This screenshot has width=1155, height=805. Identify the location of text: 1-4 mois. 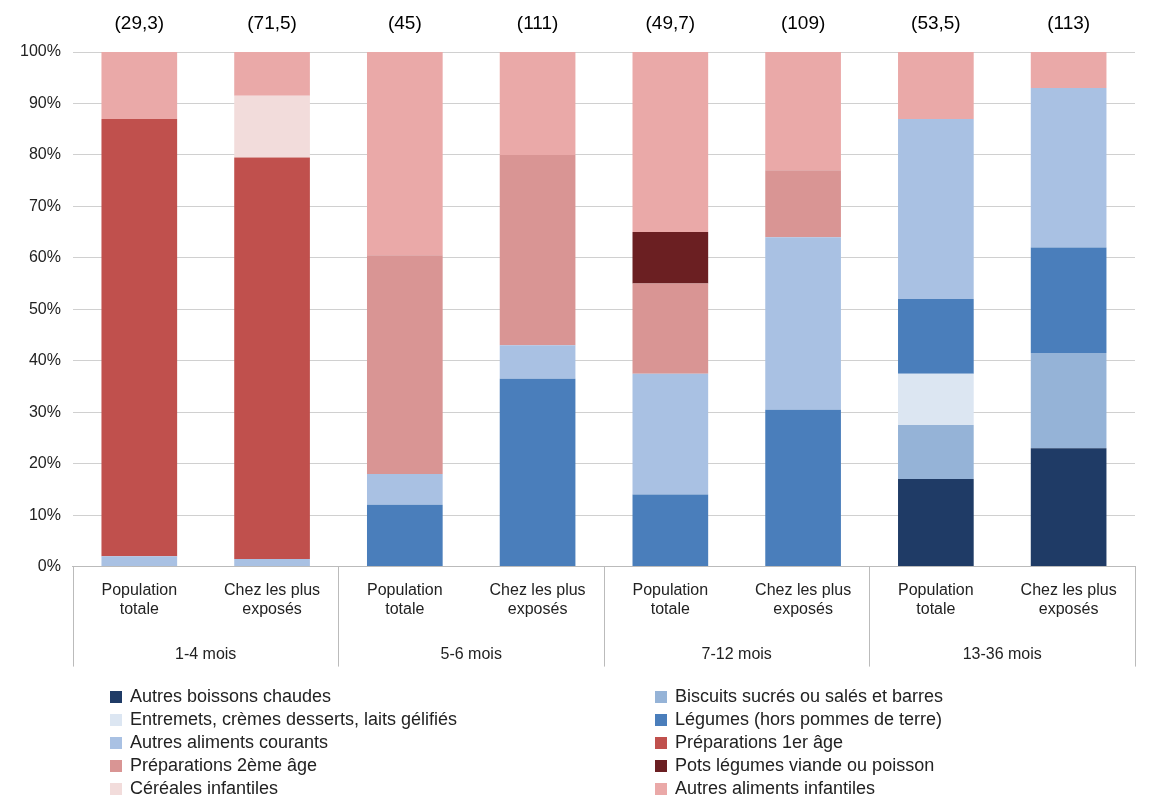
(206, 654).